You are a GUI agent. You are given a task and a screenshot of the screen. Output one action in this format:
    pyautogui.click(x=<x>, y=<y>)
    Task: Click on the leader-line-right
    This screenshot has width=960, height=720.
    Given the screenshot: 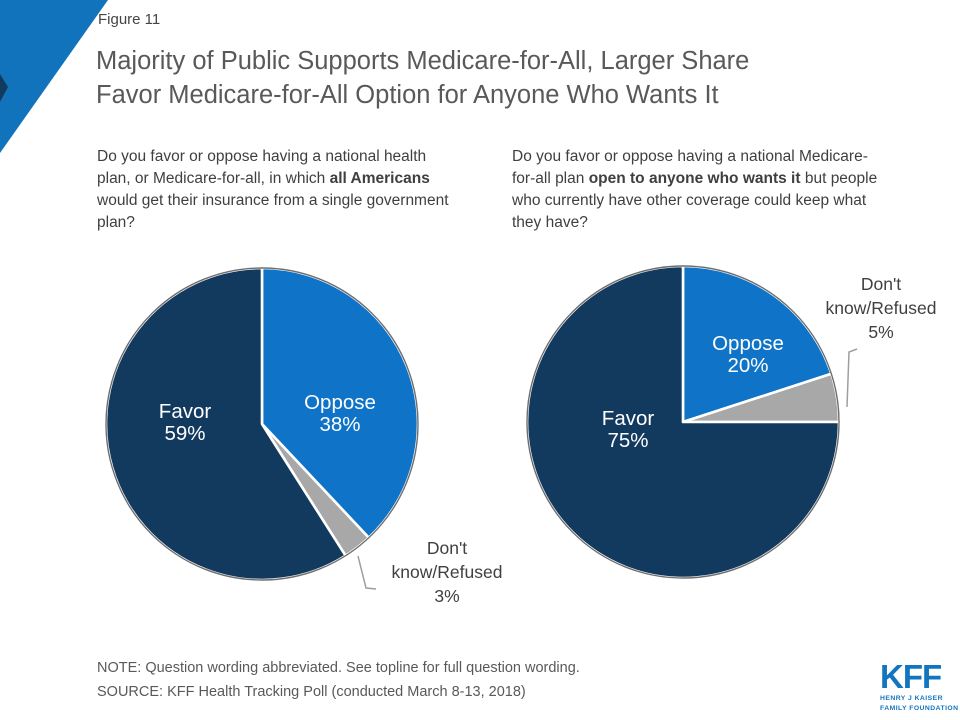 What is the action you would take?
    pyautogui.click(x=852, y=378)
    